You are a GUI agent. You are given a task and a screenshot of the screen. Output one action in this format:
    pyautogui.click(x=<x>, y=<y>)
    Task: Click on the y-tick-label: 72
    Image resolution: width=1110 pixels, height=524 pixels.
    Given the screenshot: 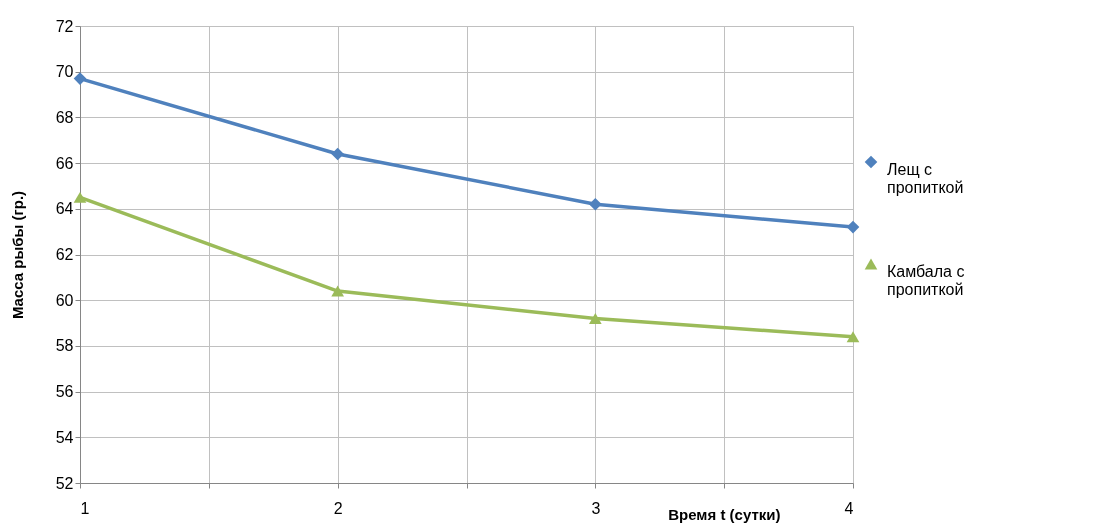 What is the action you would take?
    pyautogui.click(x=64, y=26)
    